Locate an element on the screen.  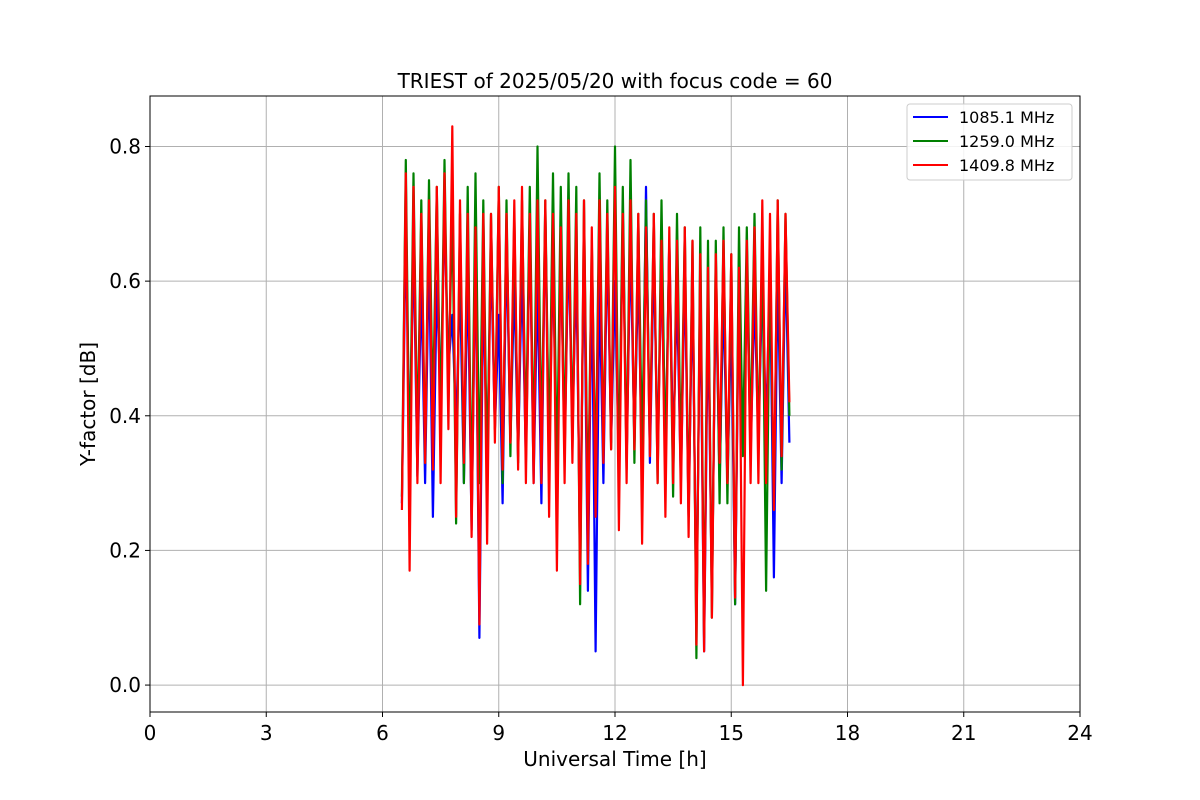
y-tick-label: 0.8 is located at coordinates (125, 146).